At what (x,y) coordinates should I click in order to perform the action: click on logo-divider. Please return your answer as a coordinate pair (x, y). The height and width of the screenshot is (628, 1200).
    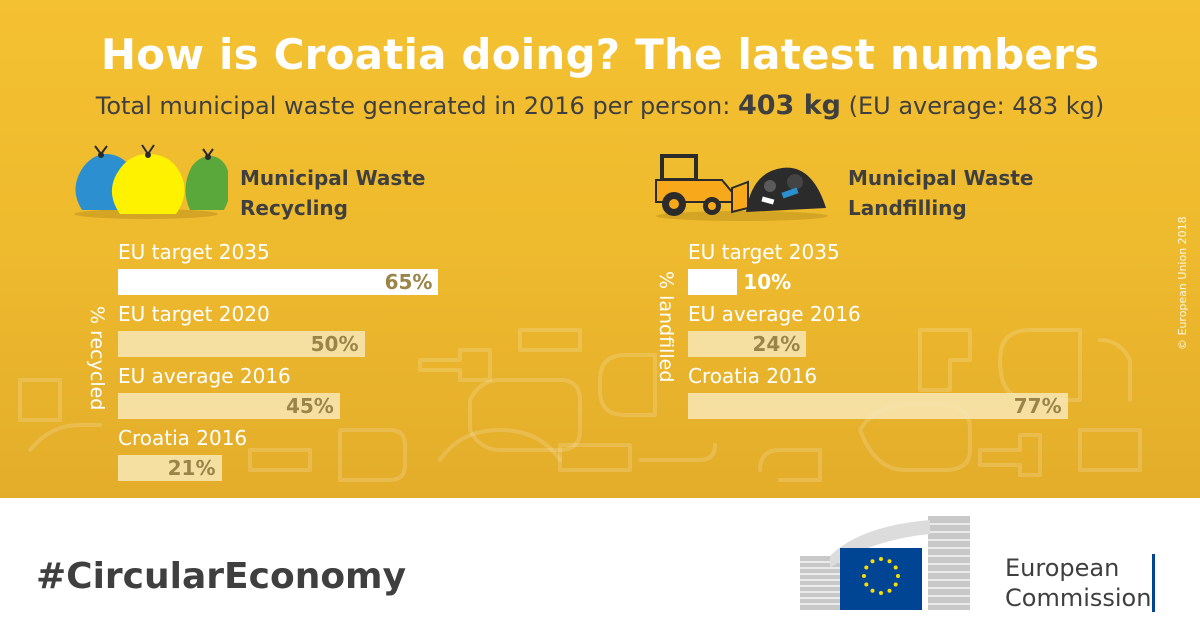
    Looking at the image, I should click on (1153, 583).